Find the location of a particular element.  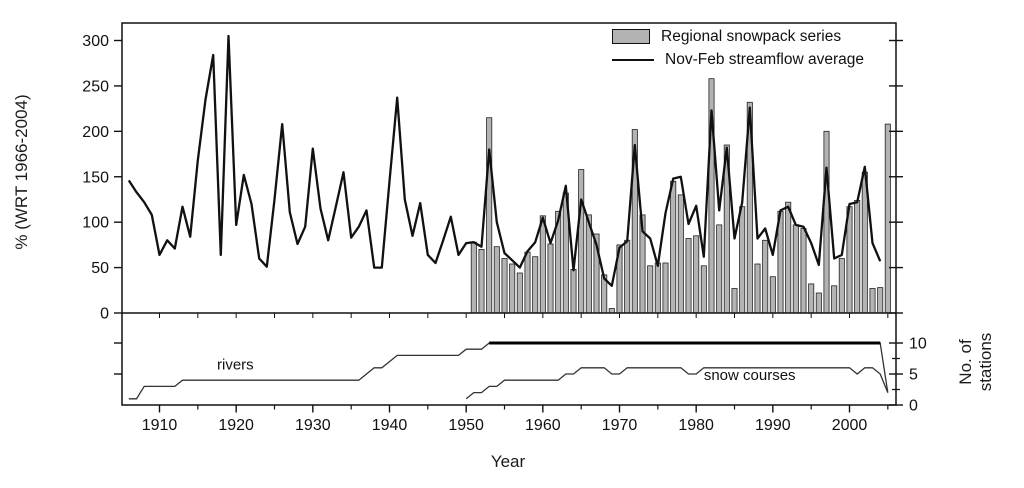

snowpack-bar-2001 is located at coordinates (857, 256).